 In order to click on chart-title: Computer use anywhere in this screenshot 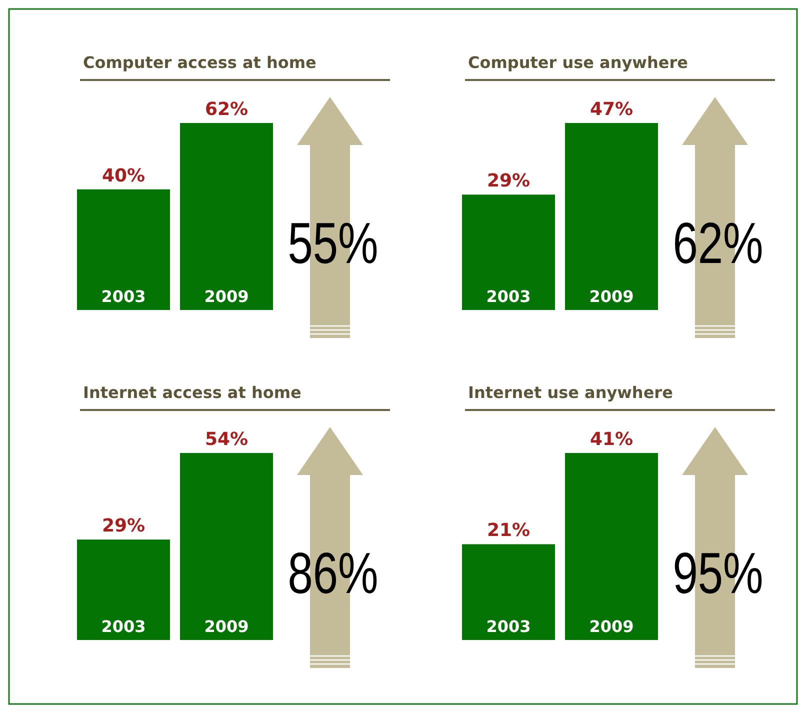, I will do `click(578, 62)`.